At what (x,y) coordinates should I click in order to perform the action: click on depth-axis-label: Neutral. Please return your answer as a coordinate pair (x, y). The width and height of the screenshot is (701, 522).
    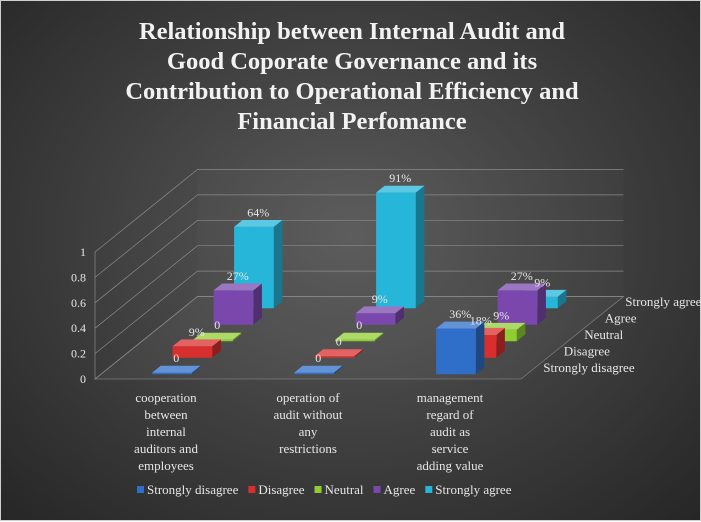
    Looking at the image, I should click on (603, 334).